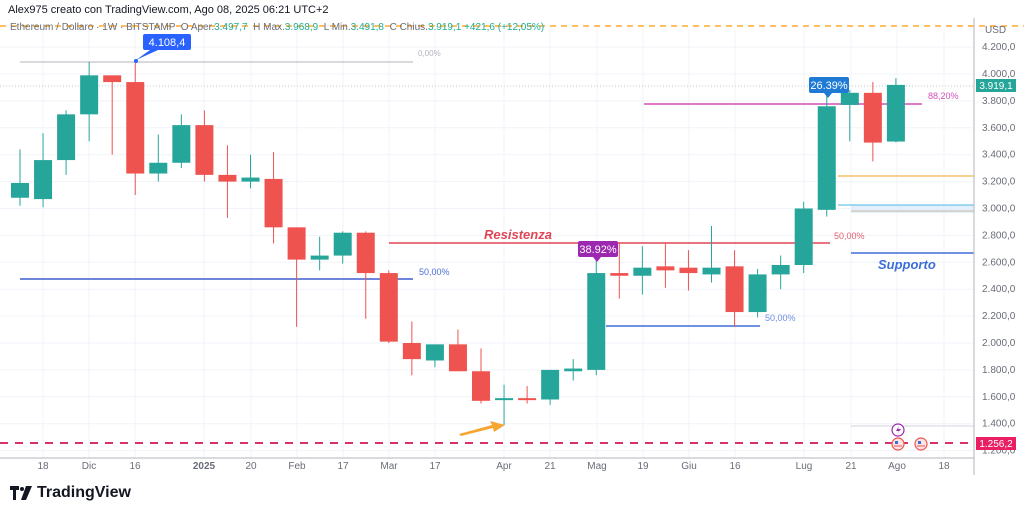 The image size is (1024, 514). I want to click on svg-text: 19, so click(643, 466).